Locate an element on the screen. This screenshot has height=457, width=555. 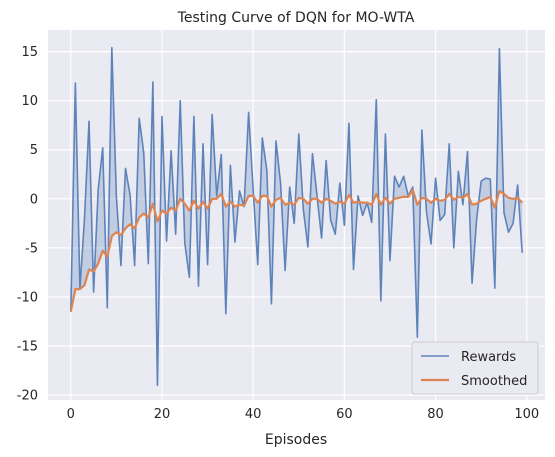
y-tick-label: -15 is located at coordinates (27, 347).